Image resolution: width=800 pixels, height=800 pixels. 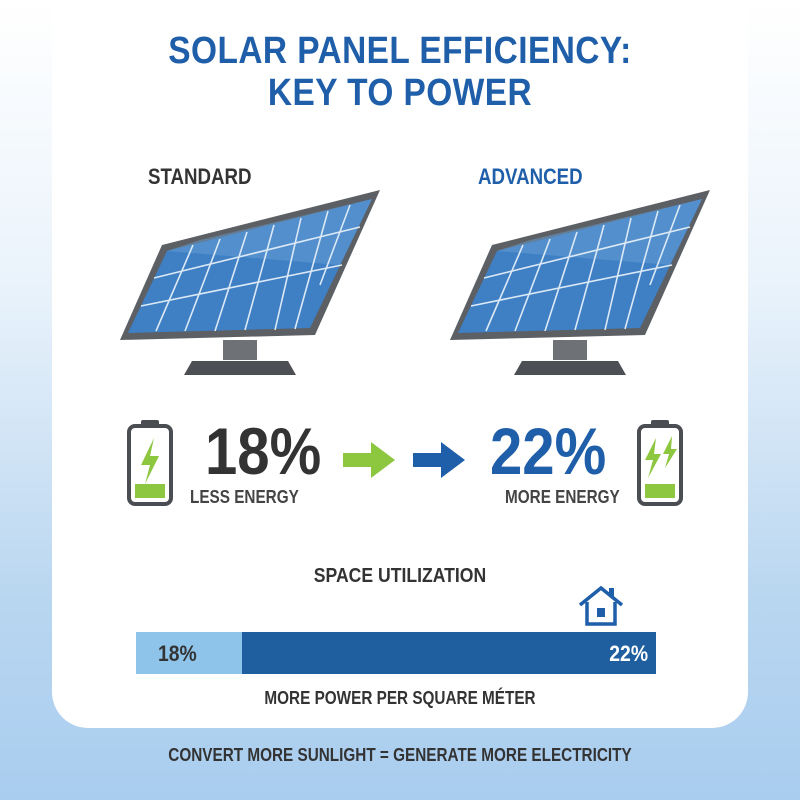 I want to click on standard-bar-segment: 18%, so click(x=189, y=653).